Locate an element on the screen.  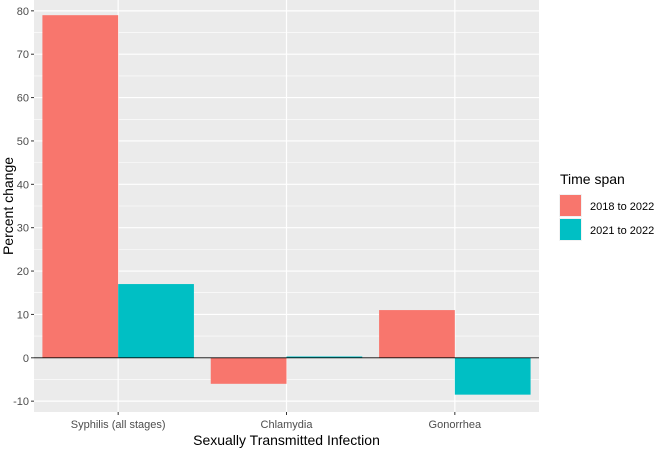
y-tick-label: 20 is located at coordinates (23, 272).